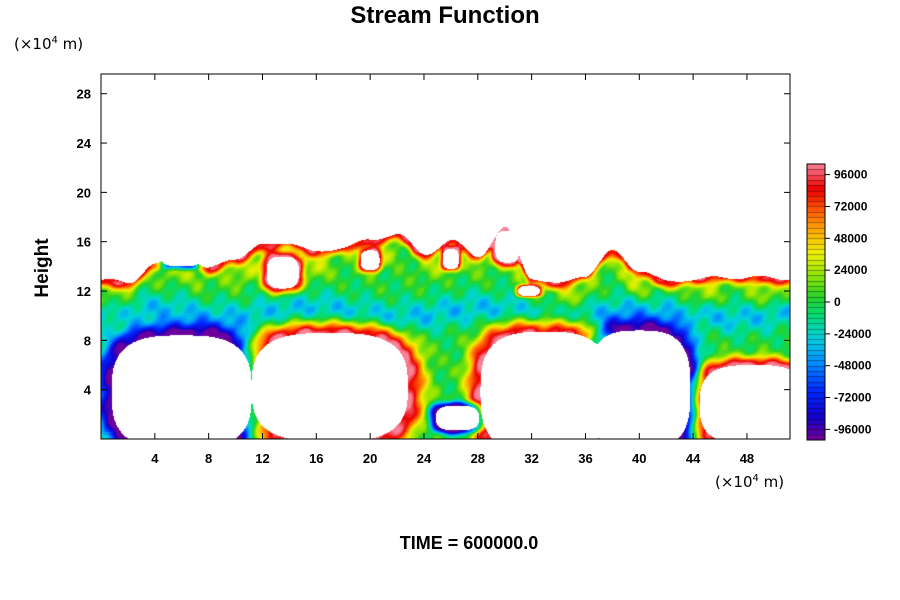 The width and height of the screenshot is (900, 600). I want to click on colorbar-tick-label: -72000, so click(853, 398).